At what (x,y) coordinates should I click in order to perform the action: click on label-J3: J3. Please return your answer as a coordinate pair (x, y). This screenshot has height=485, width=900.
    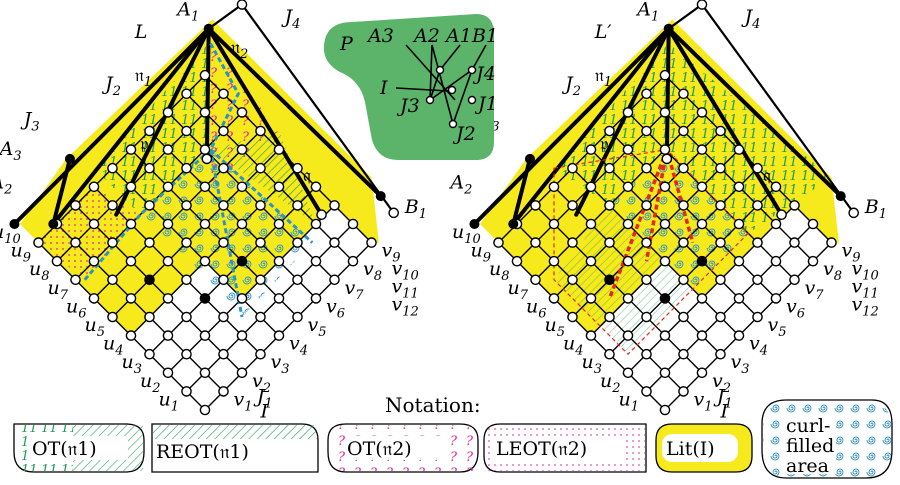
    Looking at the image, I should click on (30, 121).